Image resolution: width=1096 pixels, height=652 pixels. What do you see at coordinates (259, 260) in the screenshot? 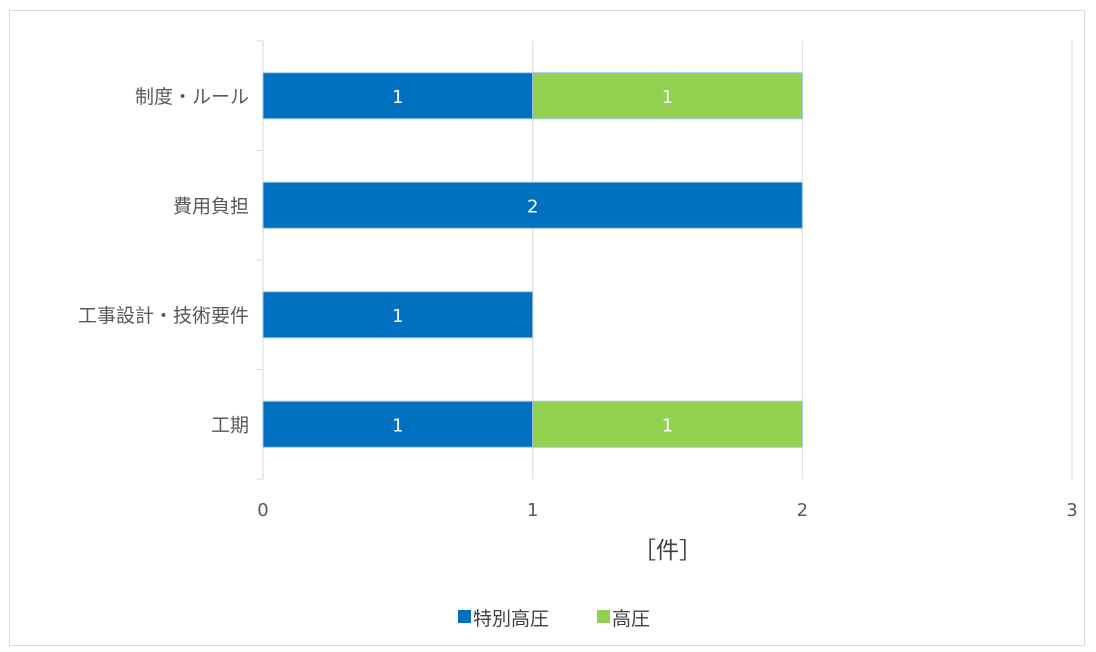
I see `category-axis` at bounding box center [259, 260].